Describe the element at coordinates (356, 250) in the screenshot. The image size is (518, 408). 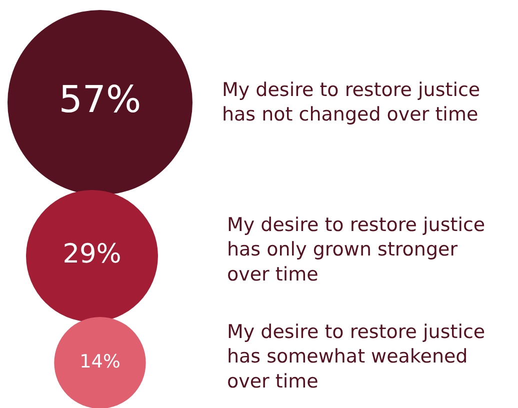
I see `category-label: My desire to restore justice has only grown stronger over time` at that location.